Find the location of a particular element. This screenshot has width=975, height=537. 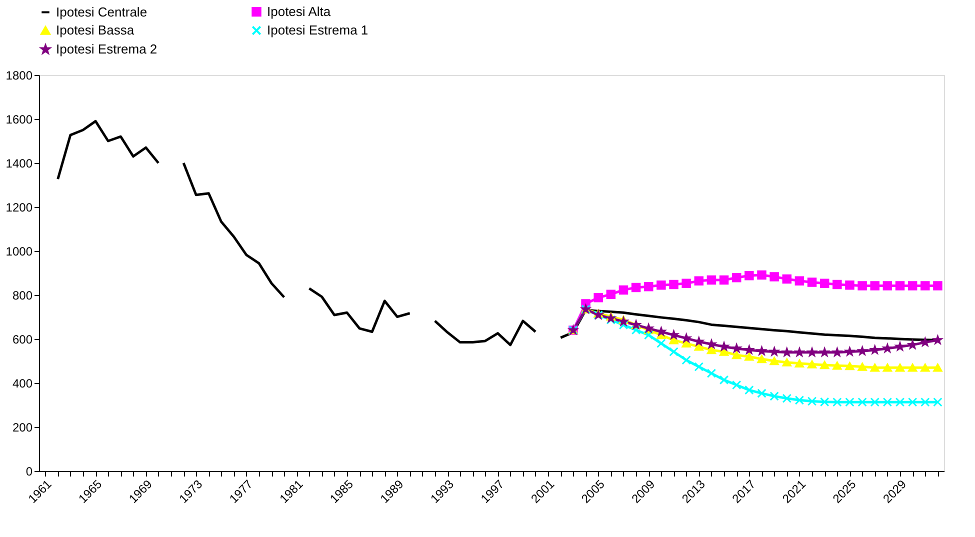

y-tick-label: 1800 is located at coordinates (19, 75).